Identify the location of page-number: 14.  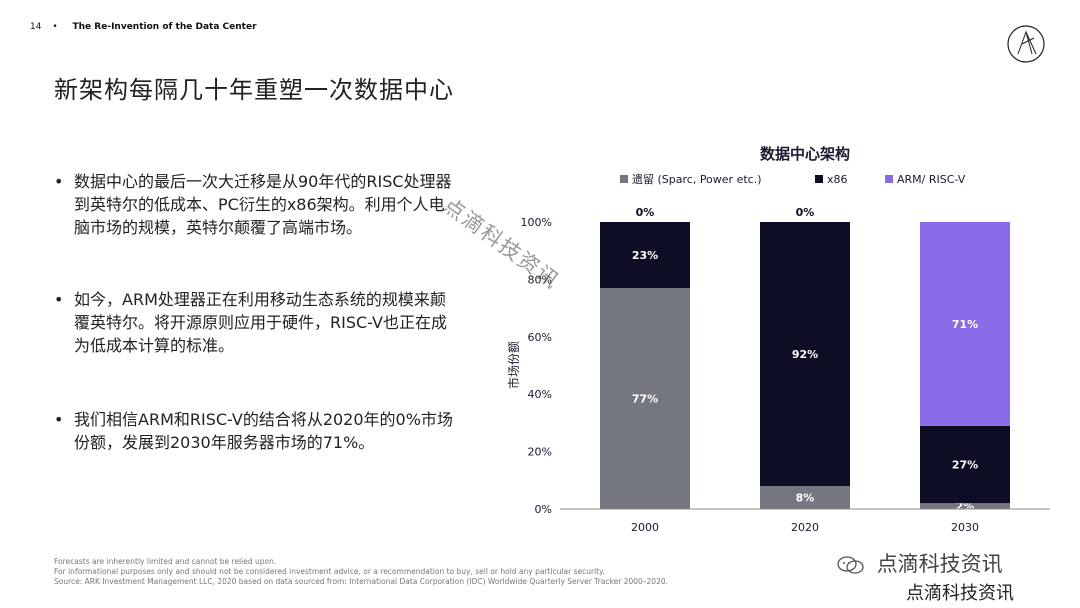
(36, 27).